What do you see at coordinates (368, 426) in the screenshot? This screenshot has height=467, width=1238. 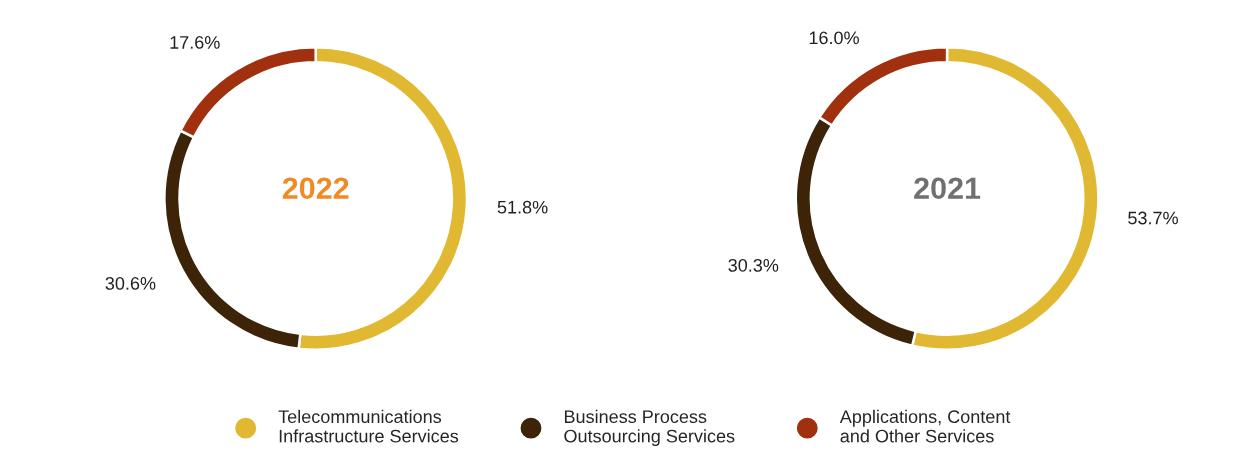 I see `legend-label: Telecommunications Infrastructure Services` at bounding box center [368, 426].